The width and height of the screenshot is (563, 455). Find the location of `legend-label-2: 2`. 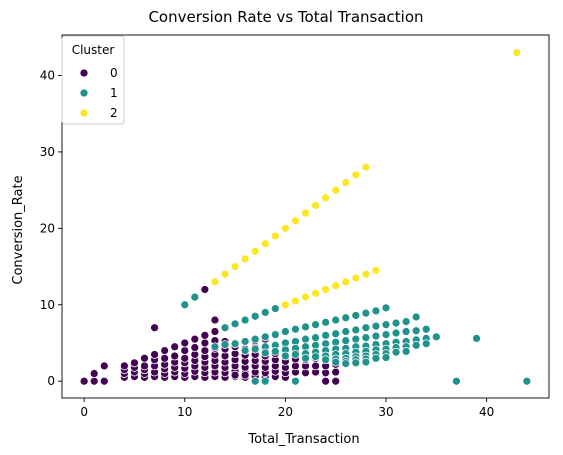

legend-label-2: 2 is located at coordinates (114, 113).